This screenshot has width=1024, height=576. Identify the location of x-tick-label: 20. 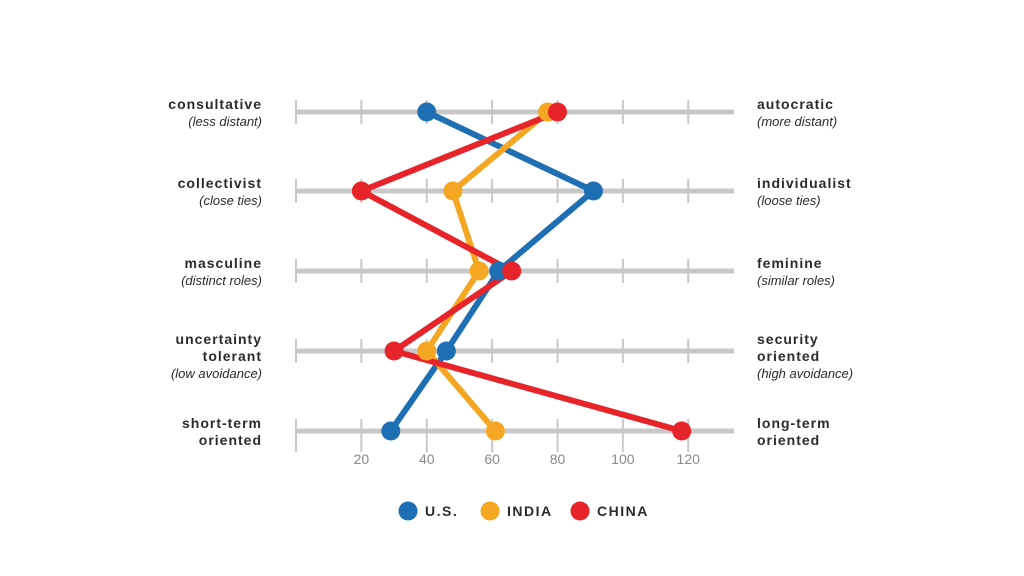
(362, 459).